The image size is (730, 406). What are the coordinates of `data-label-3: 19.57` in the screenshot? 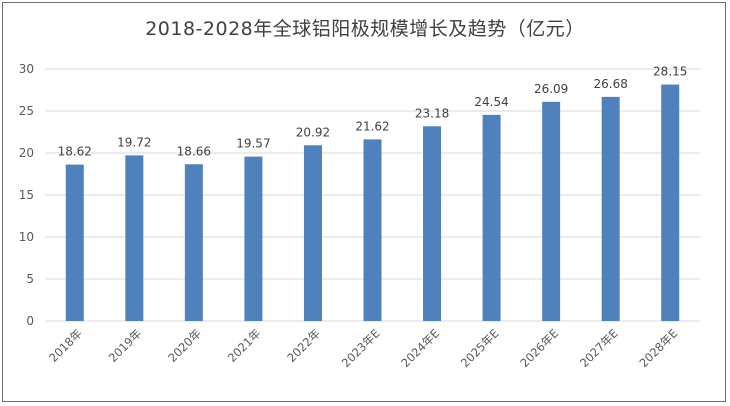 It's located at (253, 144).